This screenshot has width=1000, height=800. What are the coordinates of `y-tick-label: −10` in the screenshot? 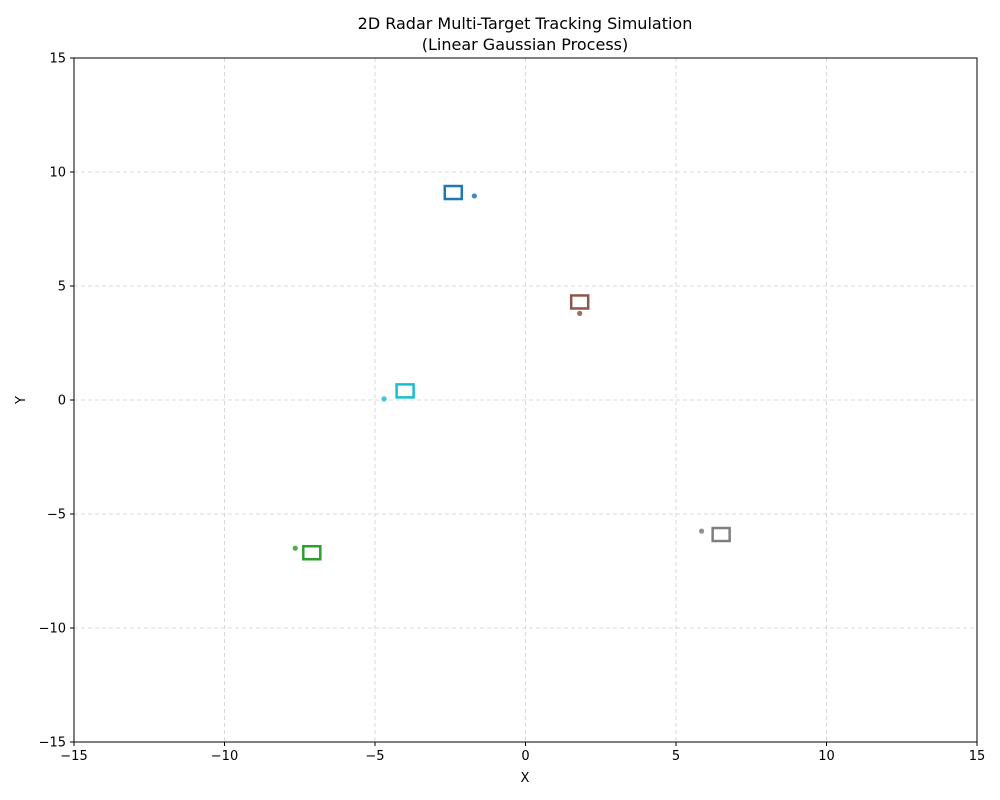 It's located at (52, 629).